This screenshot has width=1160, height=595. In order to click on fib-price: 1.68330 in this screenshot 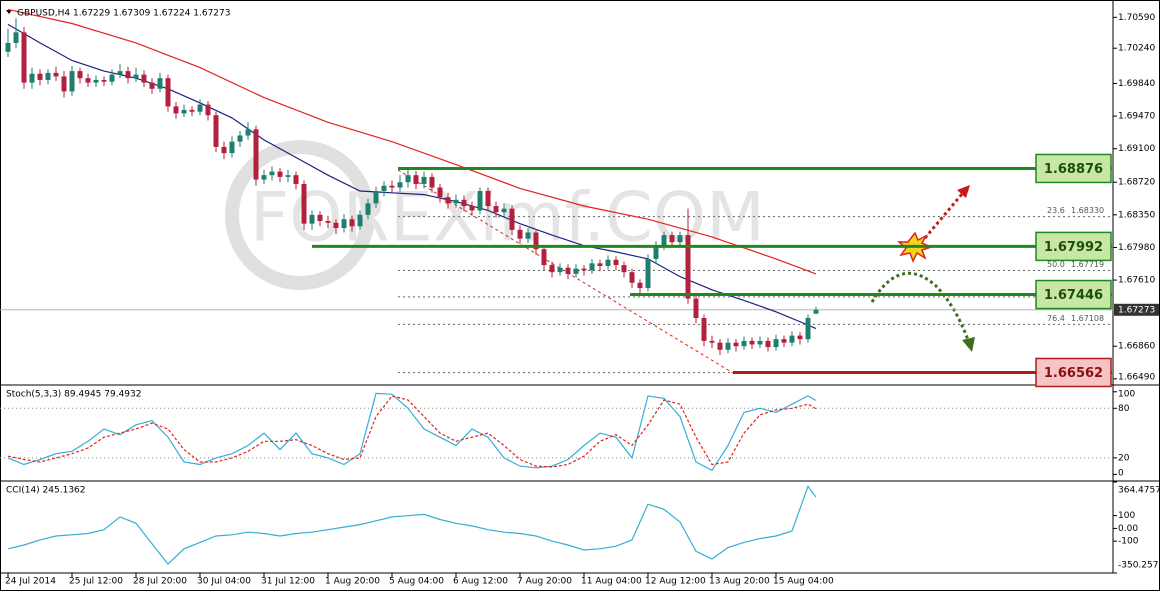, I will do `click(1087, 210)`.